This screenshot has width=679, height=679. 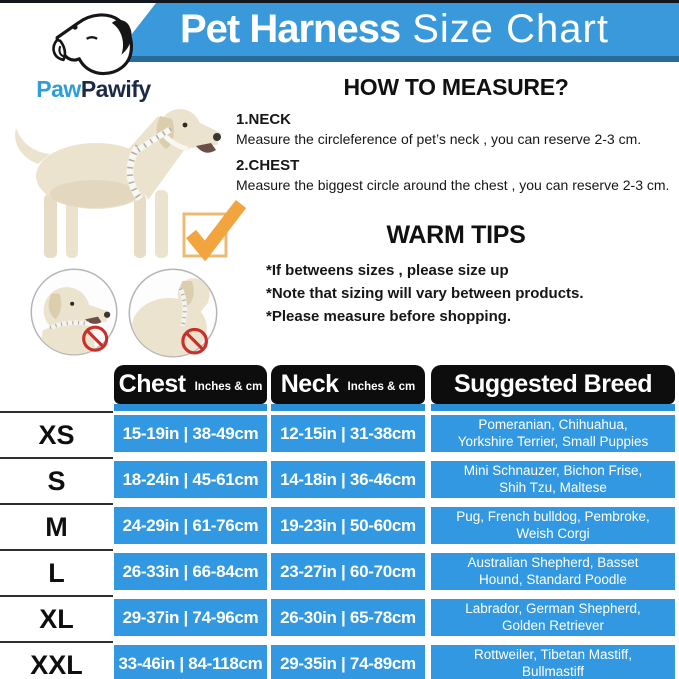 What do you see at coordinates (190, 384) in the screenshot?
I see `table-header-chest: Chest Inches & cm` at bounding box center [190, 384].